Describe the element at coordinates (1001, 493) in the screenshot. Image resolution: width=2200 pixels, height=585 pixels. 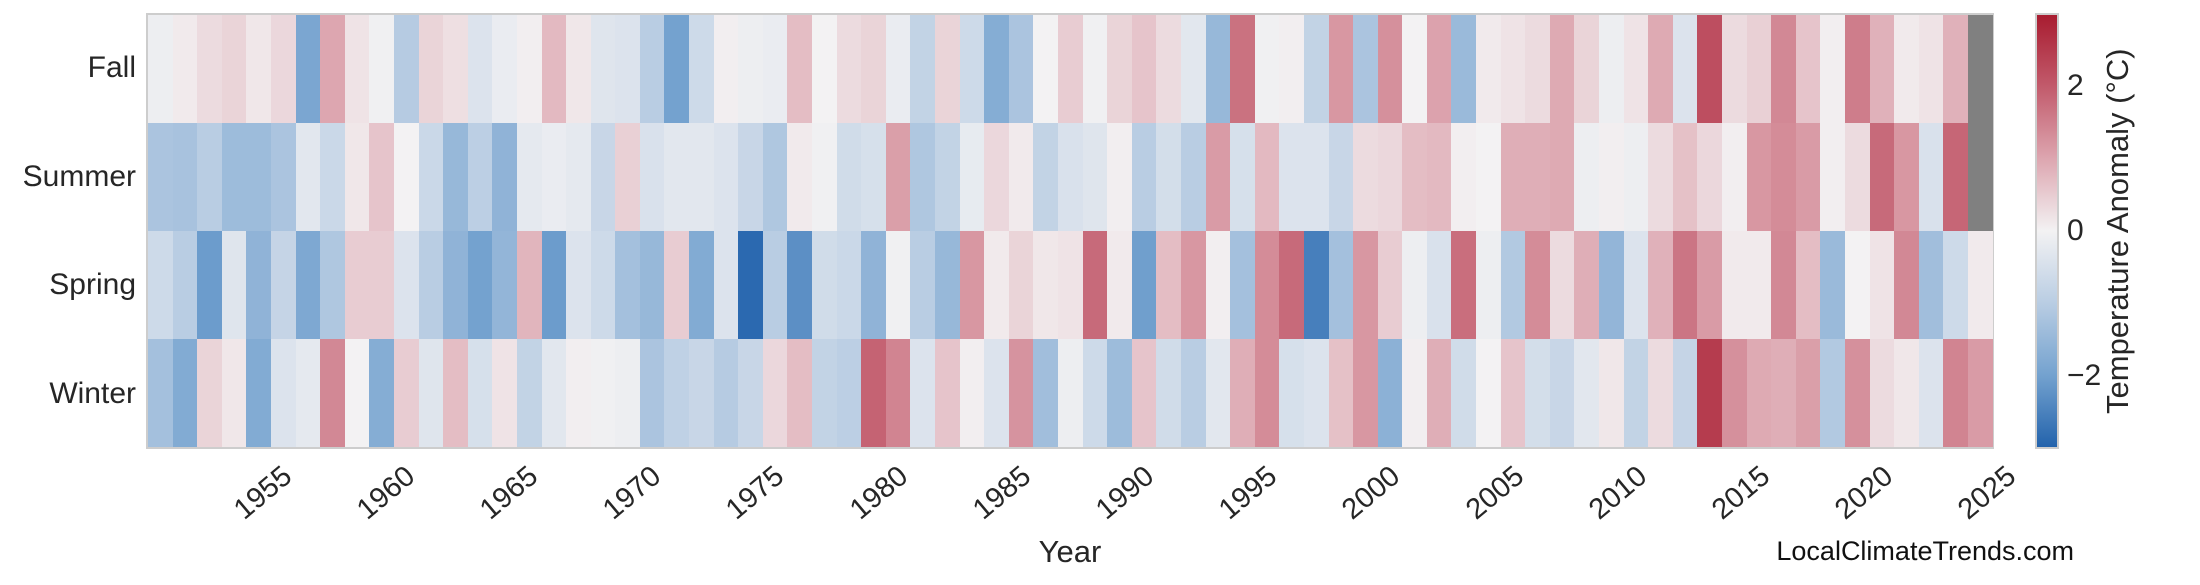
I see `x-tick-label-1985: 1985` at that location.